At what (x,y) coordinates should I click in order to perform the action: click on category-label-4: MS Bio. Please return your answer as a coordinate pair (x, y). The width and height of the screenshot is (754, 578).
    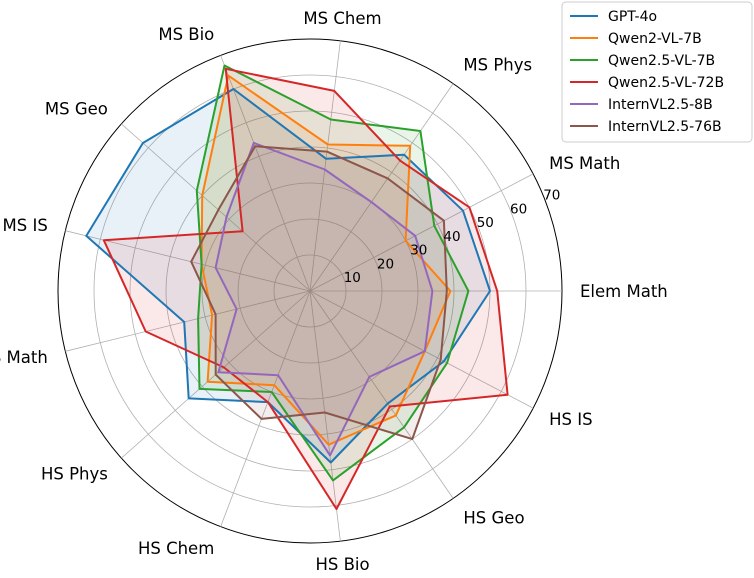
    Looking at the image, I should click on (186, 34).